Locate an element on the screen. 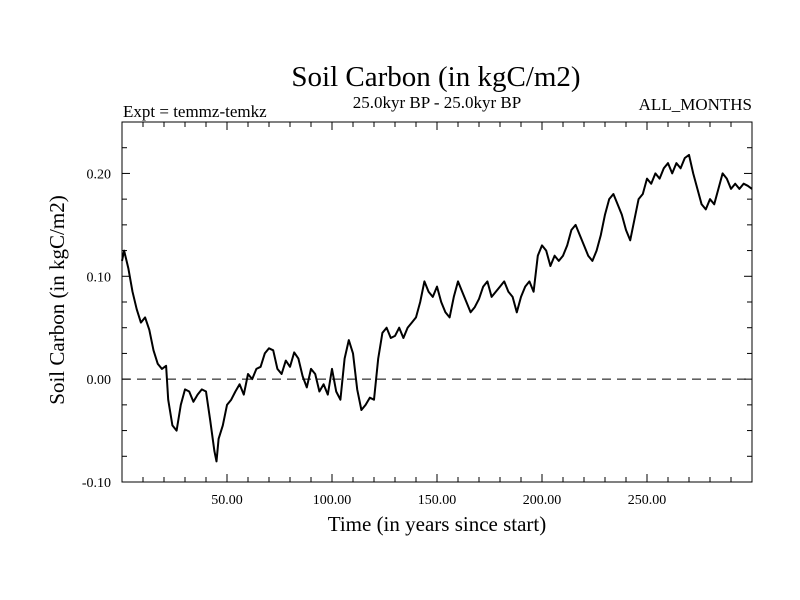 The image size is (800, 600). x-tick-label: 150.00 is located at coordinates (437, 500).